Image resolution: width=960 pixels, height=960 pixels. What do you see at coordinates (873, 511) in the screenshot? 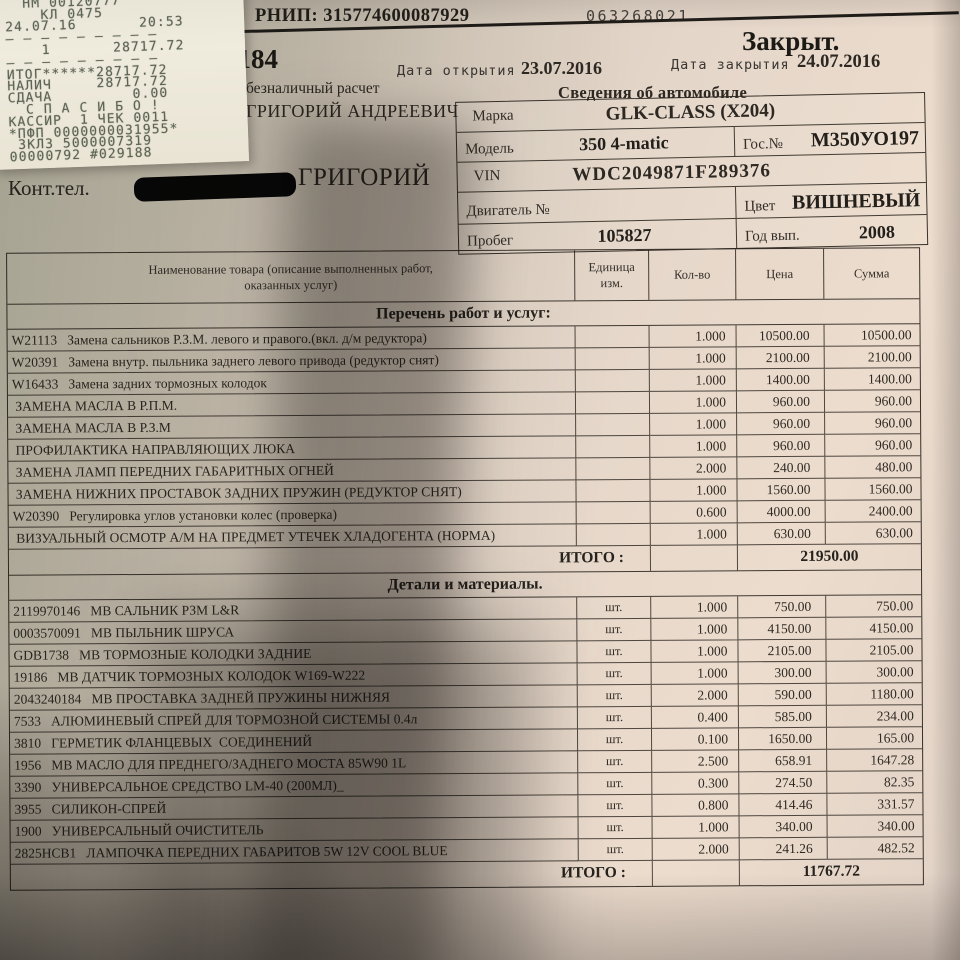
I see `item-sum: 2400.00` at bounding box center [873, 511].